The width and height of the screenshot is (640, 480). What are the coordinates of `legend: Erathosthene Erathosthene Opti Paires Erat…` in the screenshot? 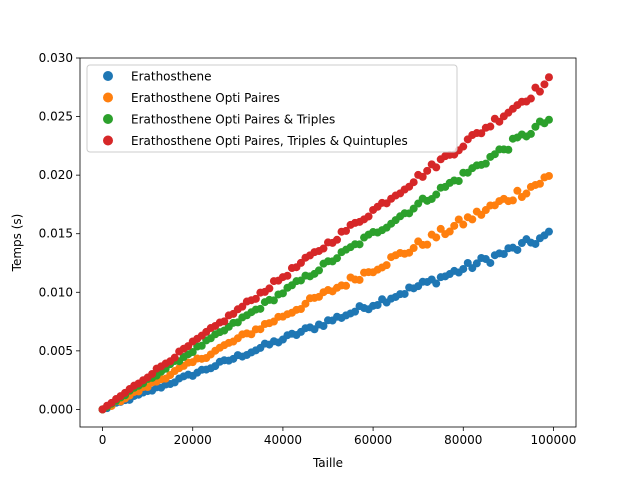 It's located at (272, 108).